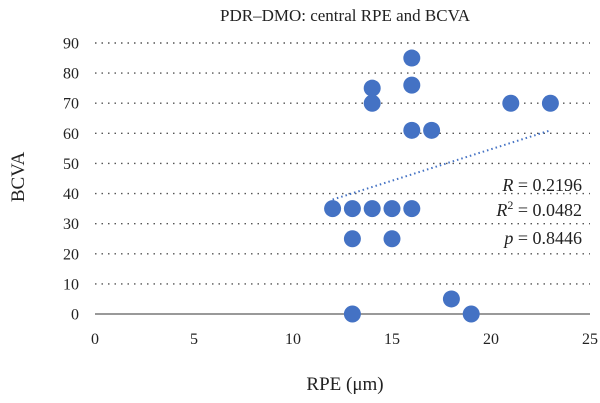 Image resolution: width=600 pixels, height=403 pixels. I want to click on y-tick-70: 70, so click(71, 104).